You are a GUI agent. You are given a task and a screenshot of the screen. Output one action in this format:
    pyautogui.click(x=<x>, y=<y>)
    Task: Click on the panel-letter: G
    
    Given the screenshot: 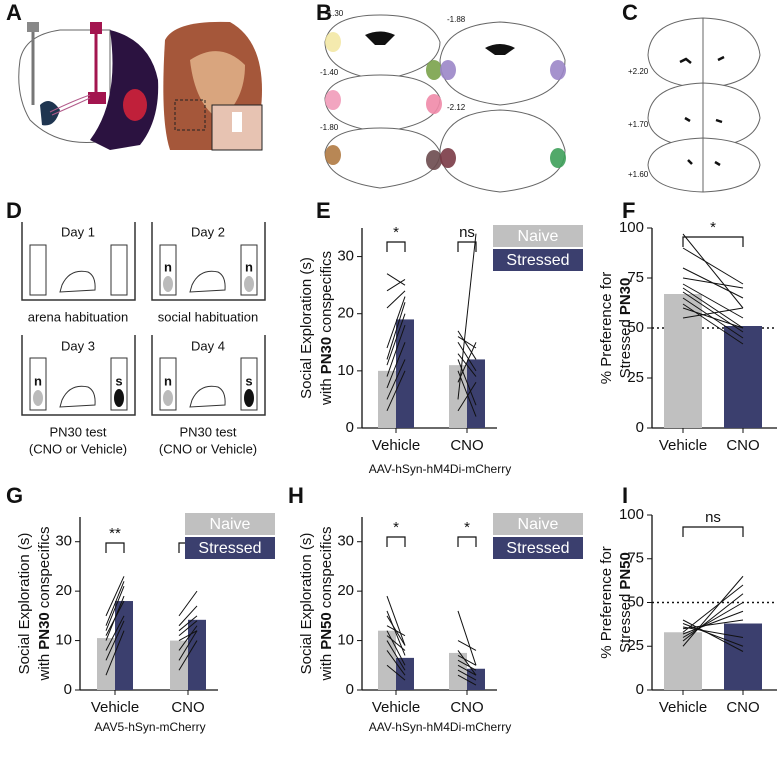 What is the action you would take?
    pyautogui.click(x=14, y=495)
    